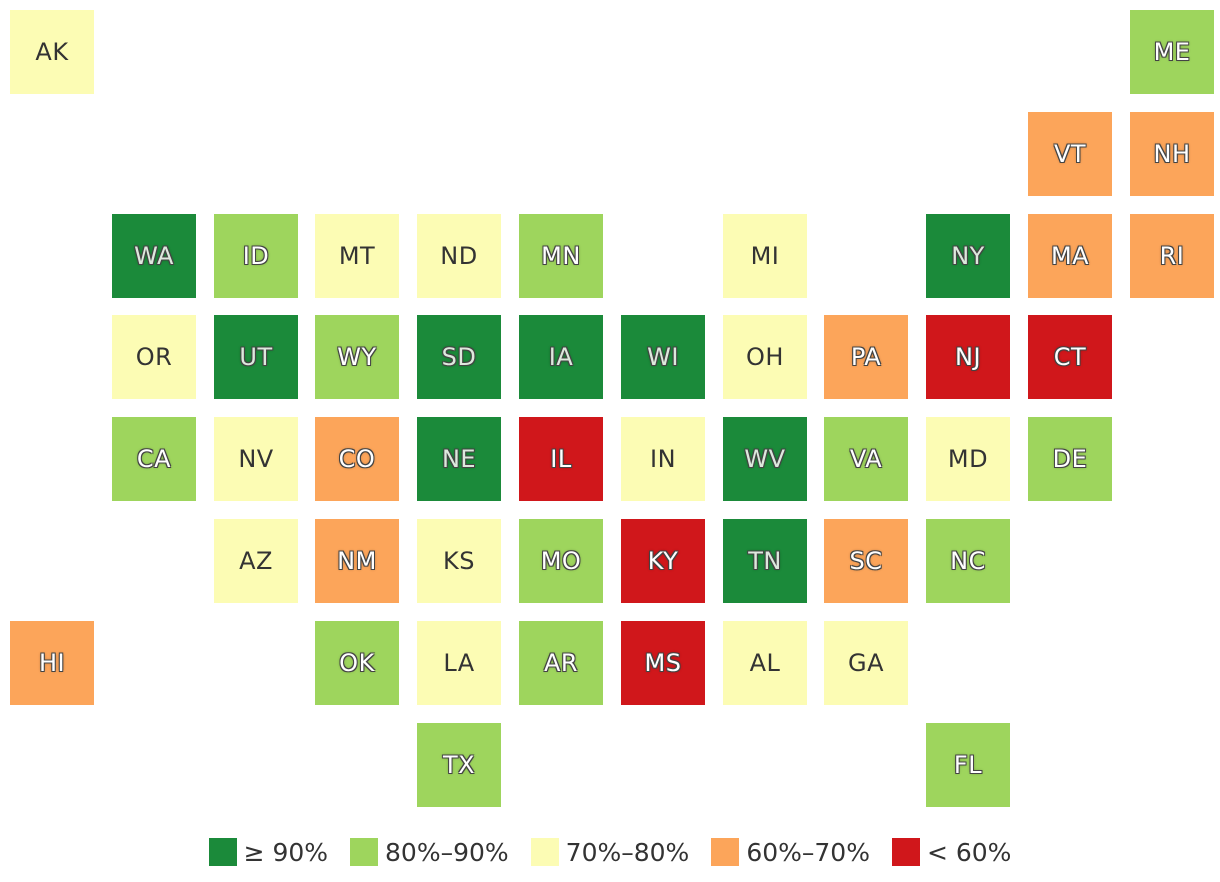  I want to click on state-label: SD, so click(459, 357).